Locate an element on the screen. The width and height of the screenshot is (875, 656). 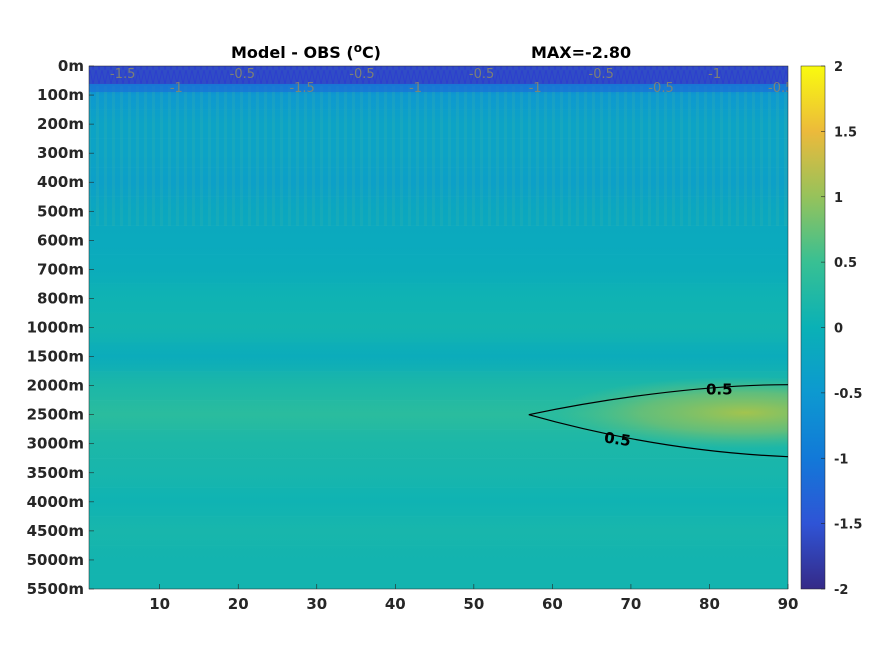
surface-noise is located at coordinates (438, 75).